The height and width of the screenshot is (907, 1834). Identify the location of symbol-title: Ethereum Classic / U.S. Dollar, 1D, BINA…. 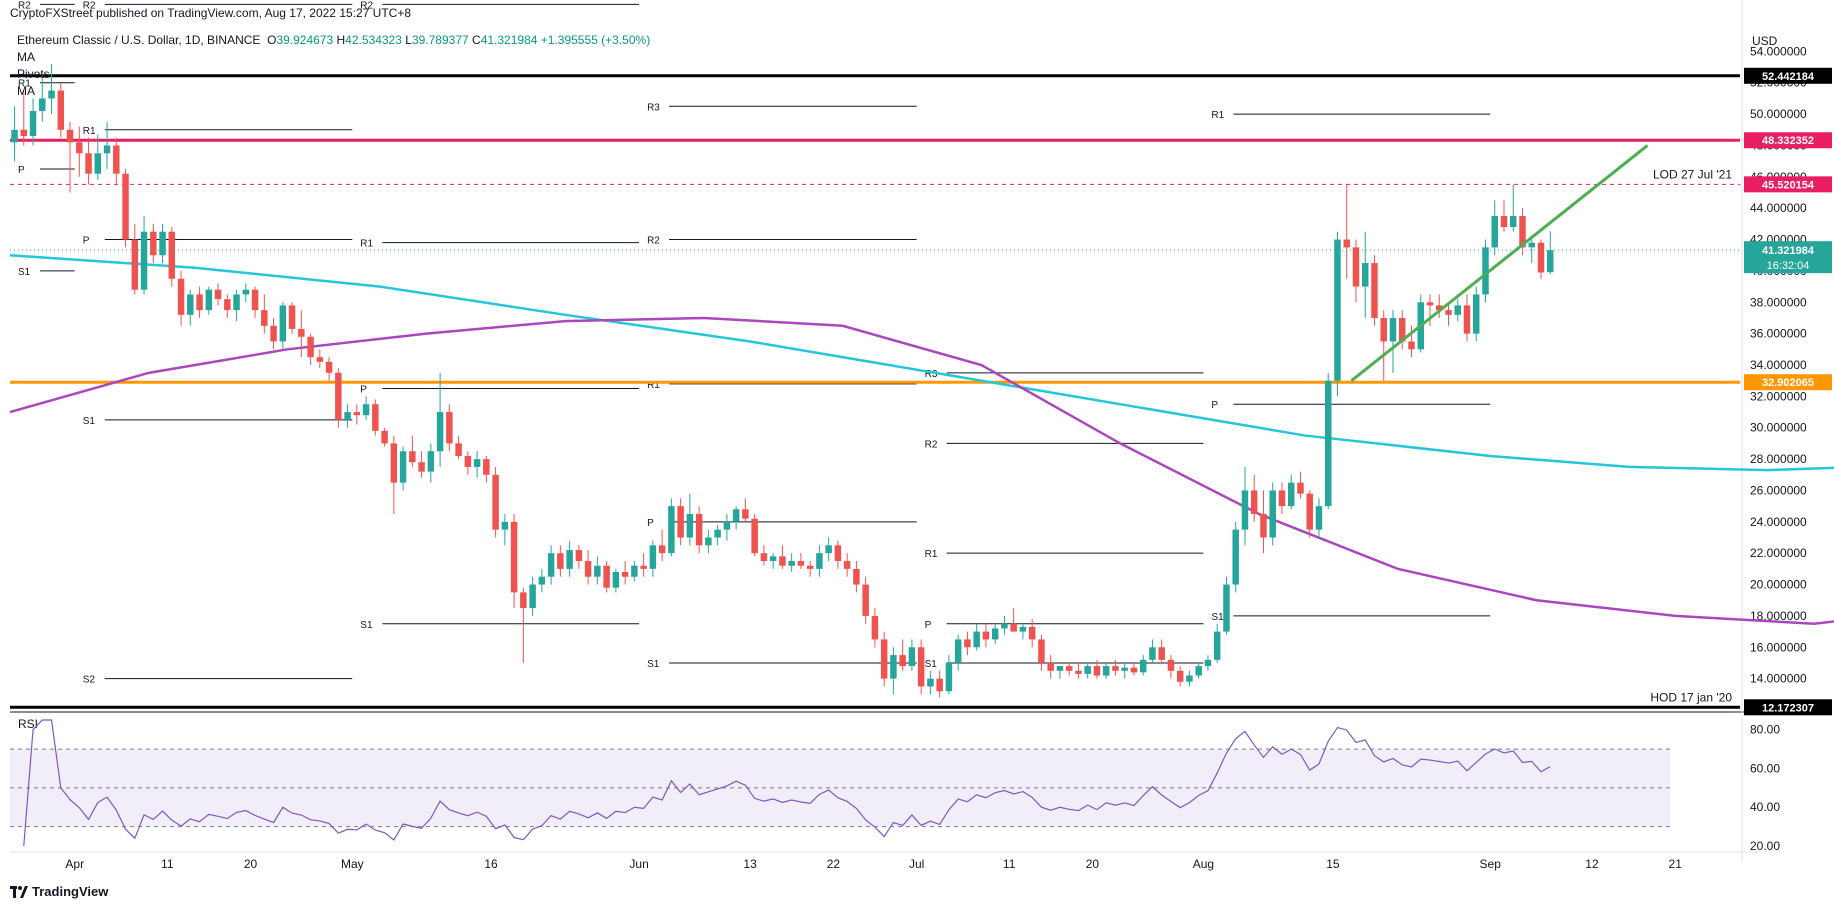
(139, 40).